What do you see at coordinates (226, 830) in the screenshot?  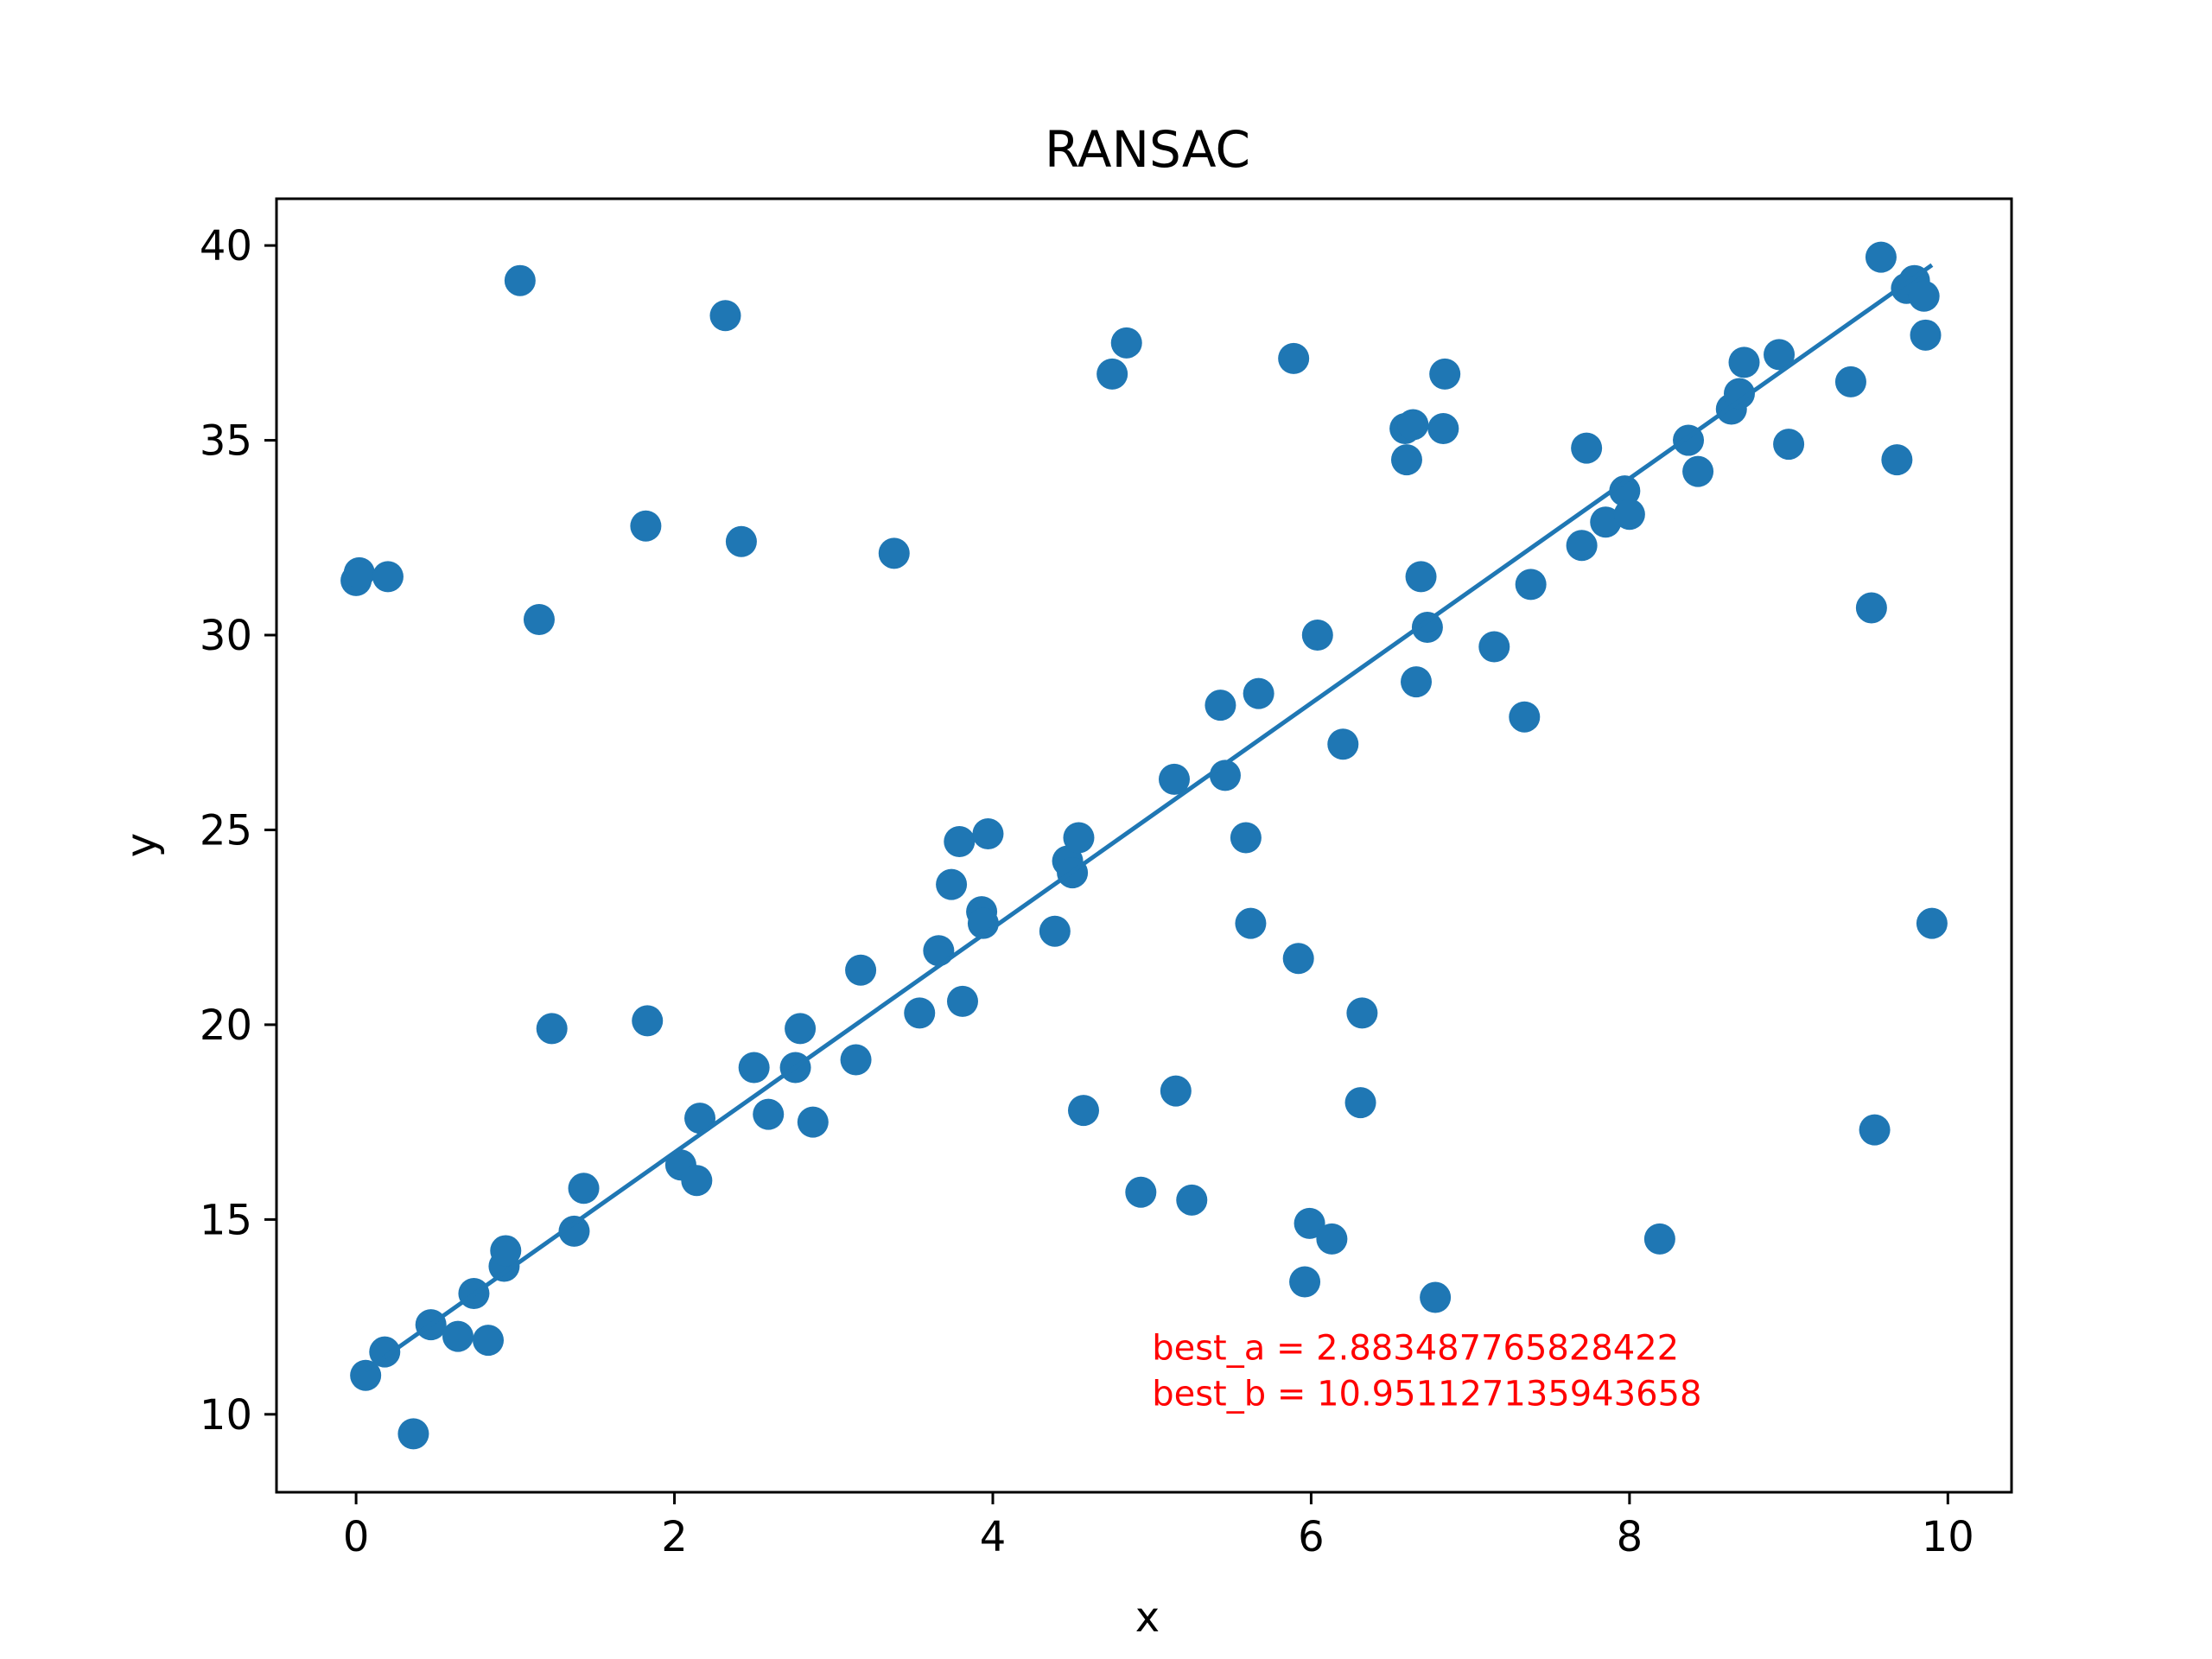 I see `y-tick-label: 25` at bounding box center [226, 830].